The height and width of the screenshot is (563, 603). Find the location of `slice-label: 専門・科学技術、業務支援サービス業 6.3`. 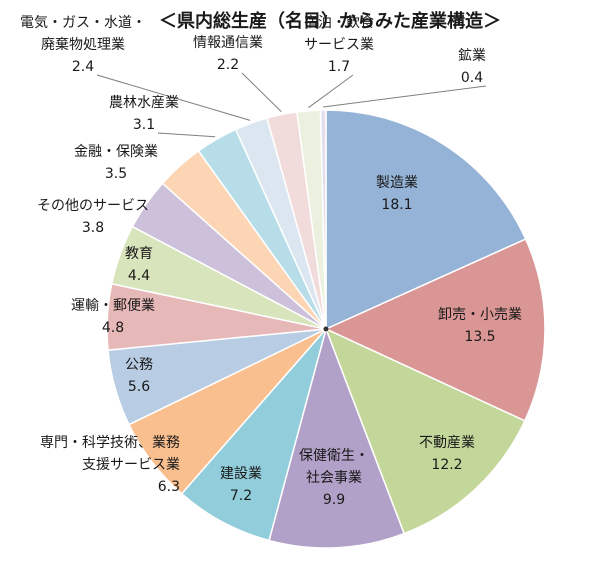

slice-label: 専門・科学技術、業務支援サービス業 6.3 is located at coordinates (110, 465).